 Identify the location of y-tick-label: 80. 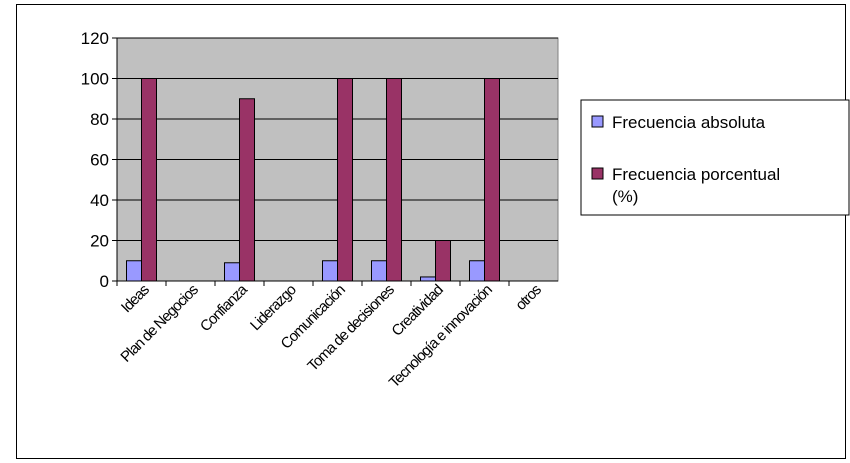
(99, 119).